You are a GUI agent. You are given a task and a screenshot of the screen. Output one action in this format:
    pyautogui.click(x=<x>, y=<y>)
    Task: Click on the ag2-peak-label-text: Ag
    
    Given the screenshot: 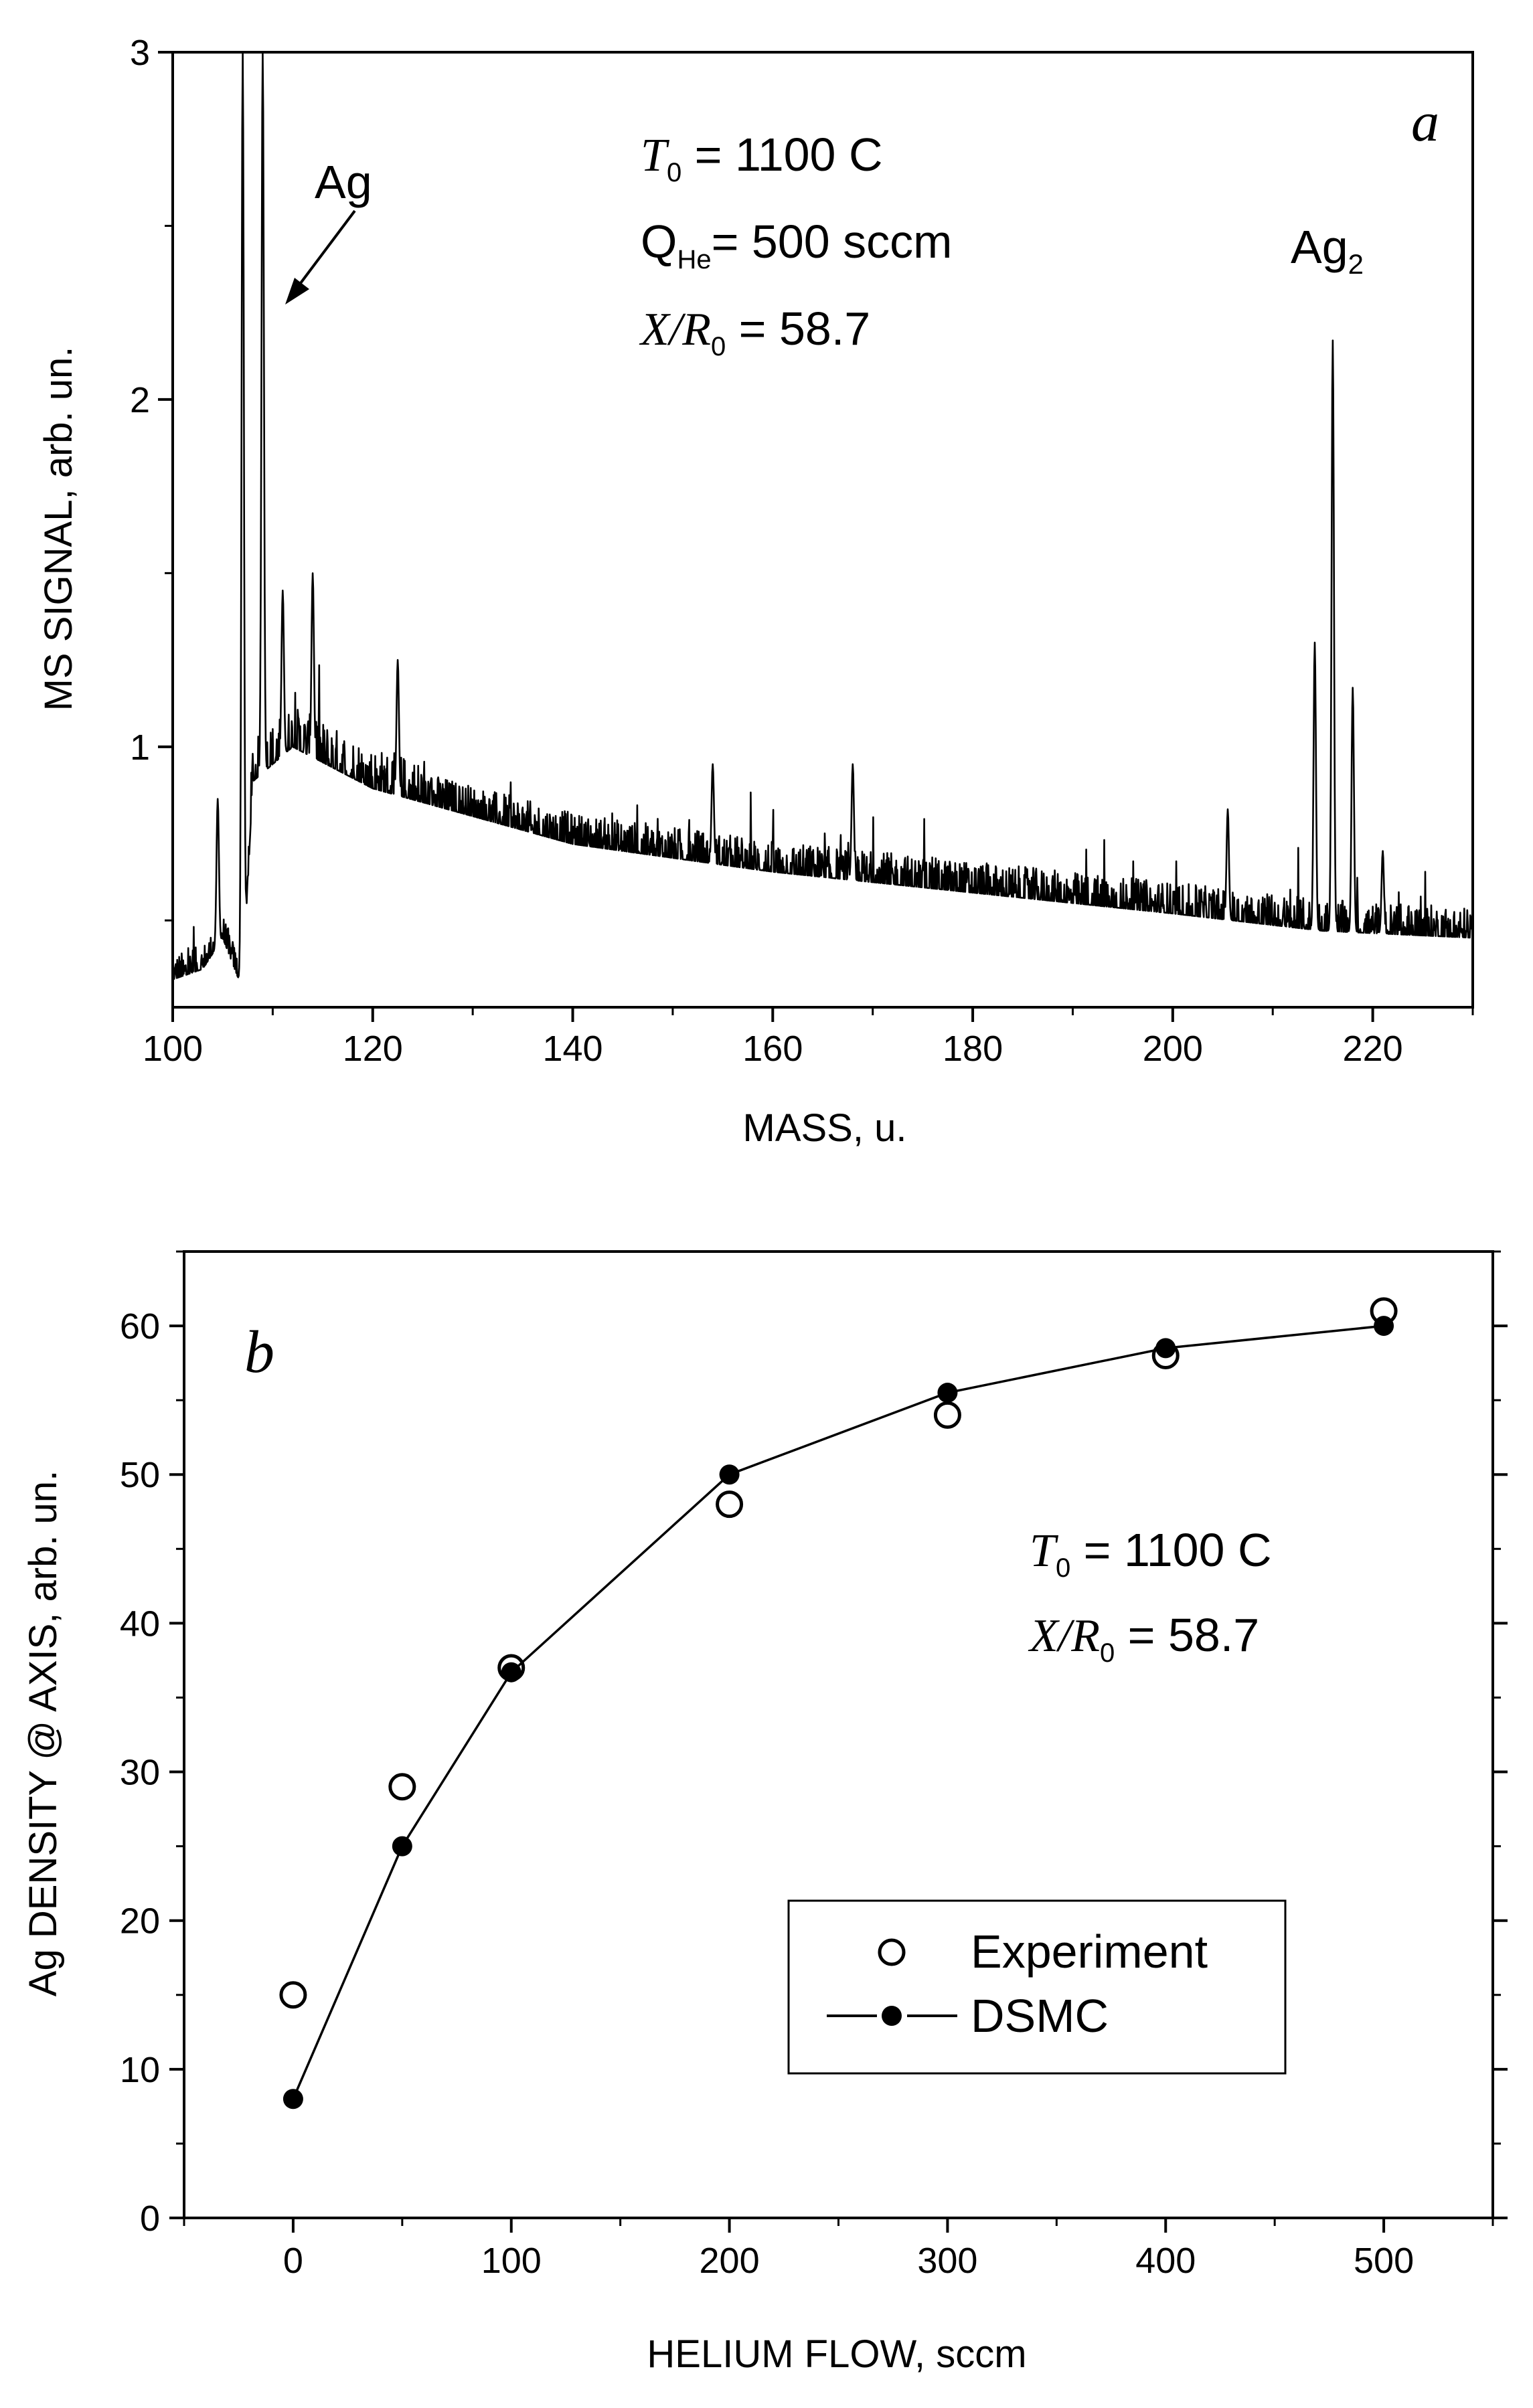 What is the action you would take?
    pyautogui.click(x=1319, y=247)
    